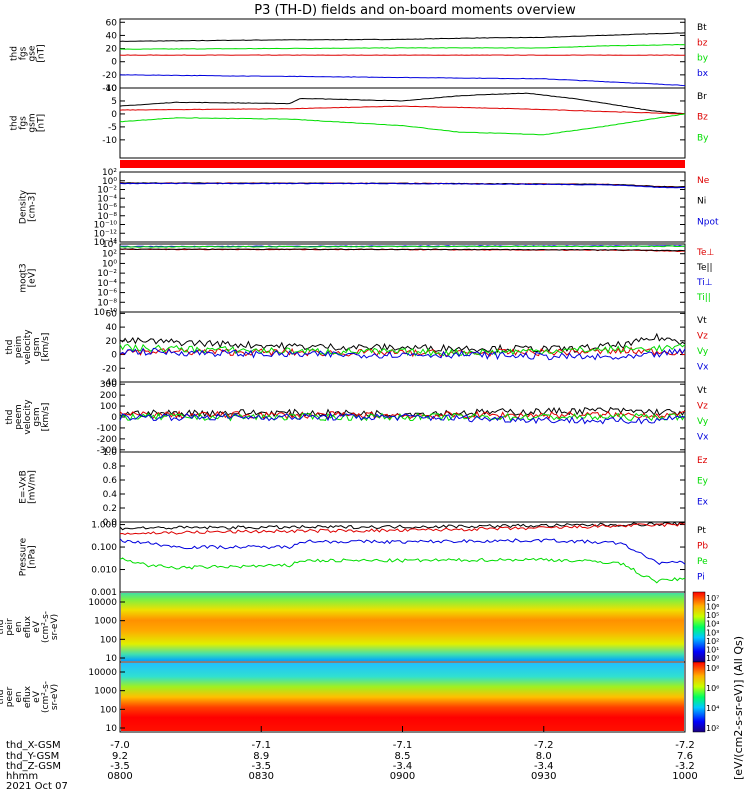  Describe the element at coordinates (112, 36) in the screenshot. I see `ytick-label: 40` at that location.